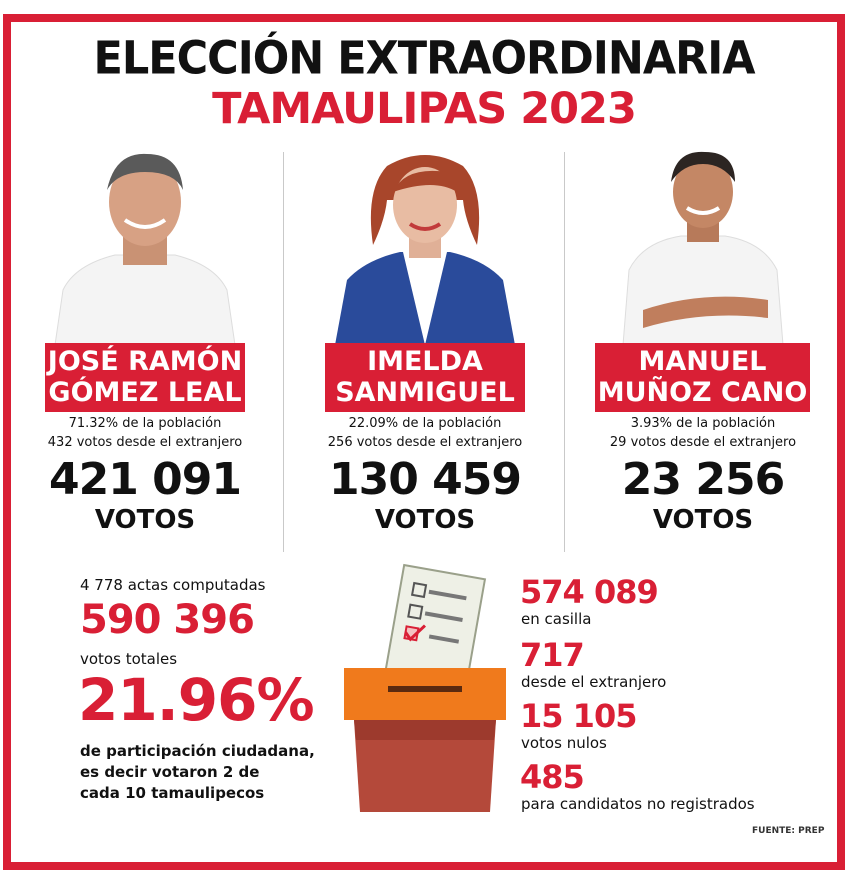 This screenshot has height=874, width=848. I want to click on candidate-name-2: IMELDA SANMIGUEL, so click(425, 377).